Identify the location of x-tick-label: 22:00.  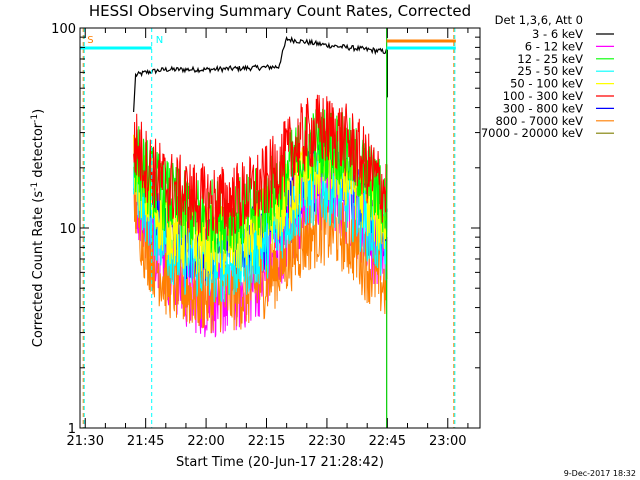
(205, 441).